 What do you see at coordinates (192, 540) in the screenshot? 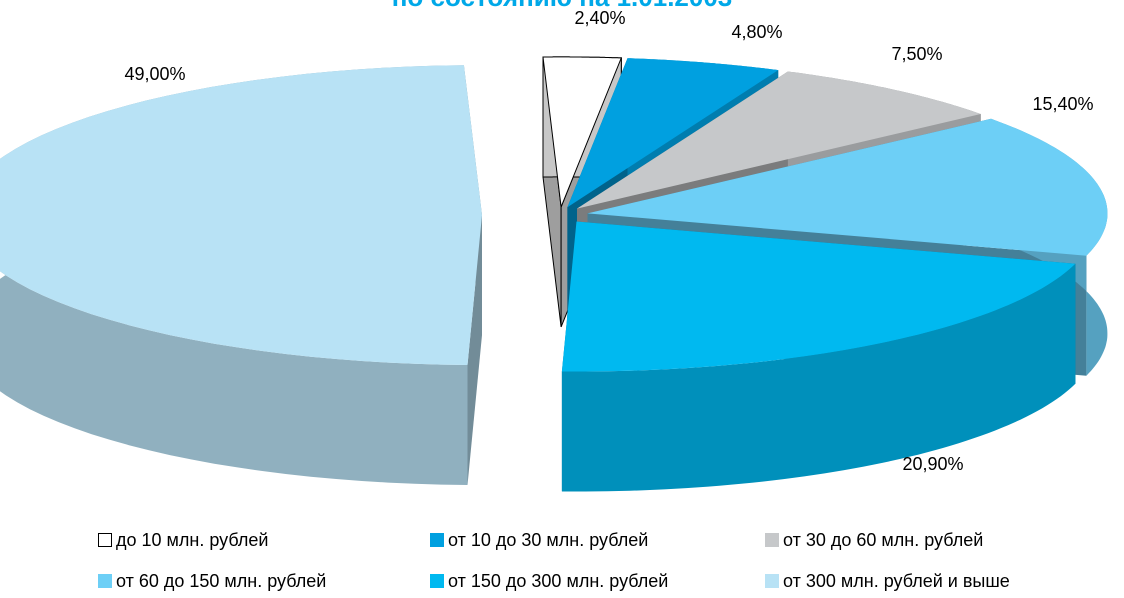
I see `legend-label: до 10 млн. рублей` at bounding box center [192, 540].